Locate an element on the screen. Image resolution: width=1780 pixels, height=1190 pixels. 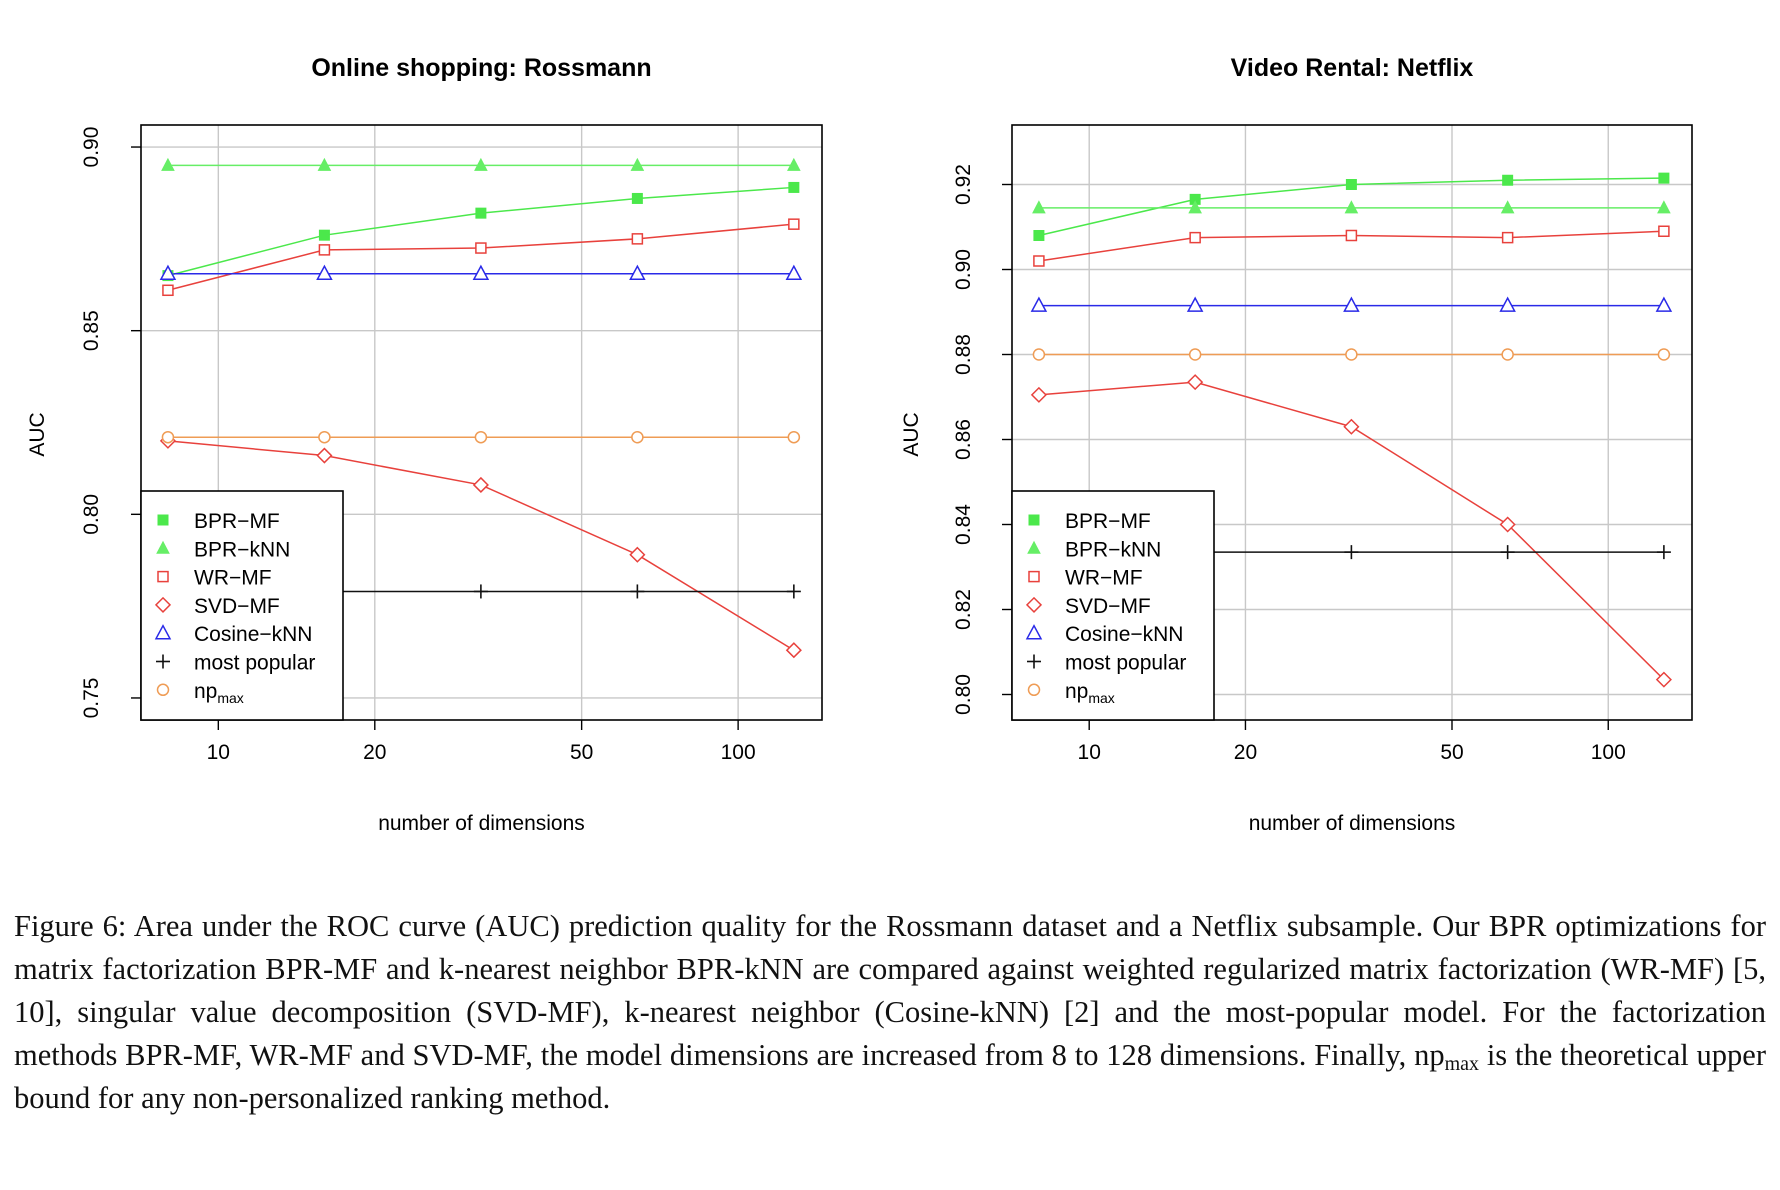
series-markers-bpr_knn is located at coordinates (1351, 207).